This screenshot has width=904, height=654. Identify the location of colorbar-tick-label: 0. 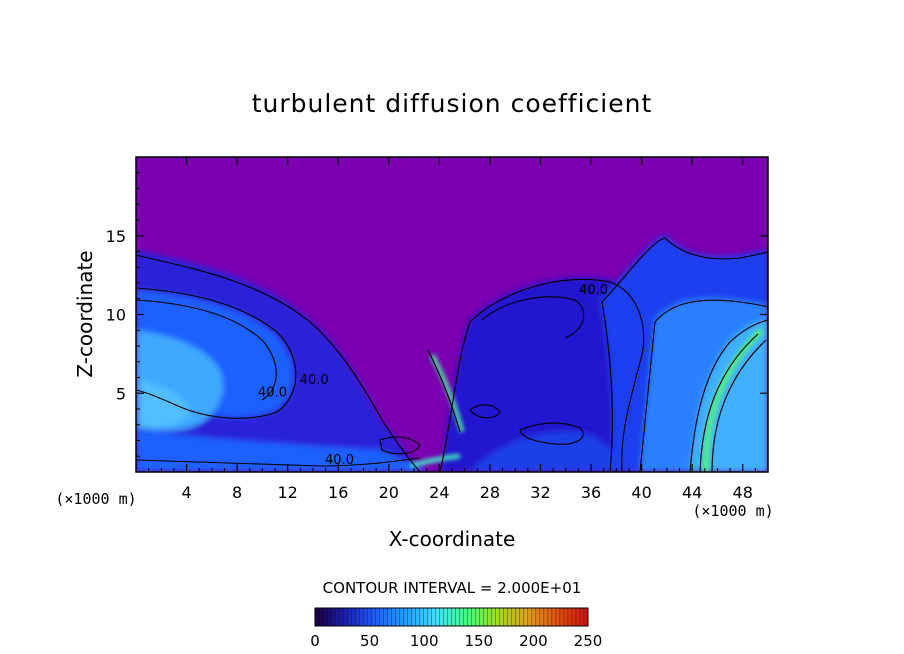
(315, 641).